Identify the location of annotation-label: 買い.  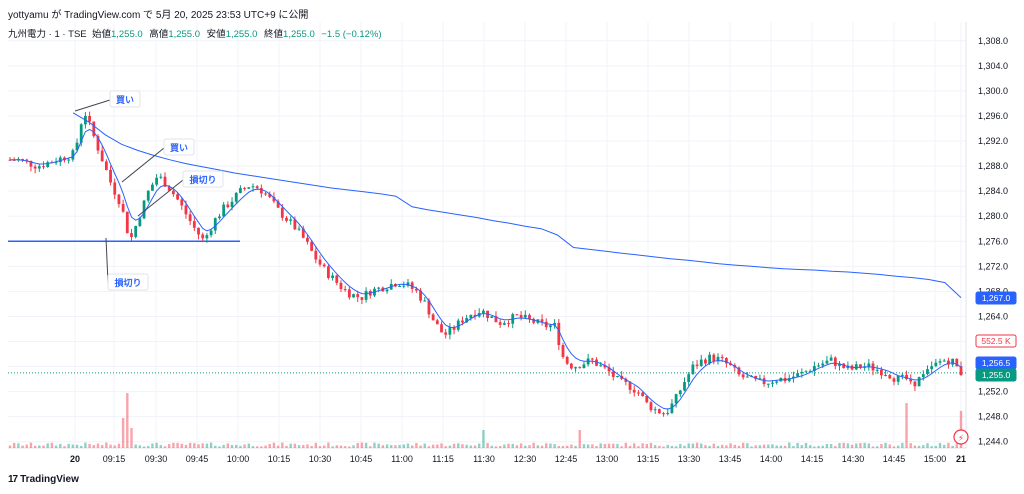
(179, 148).